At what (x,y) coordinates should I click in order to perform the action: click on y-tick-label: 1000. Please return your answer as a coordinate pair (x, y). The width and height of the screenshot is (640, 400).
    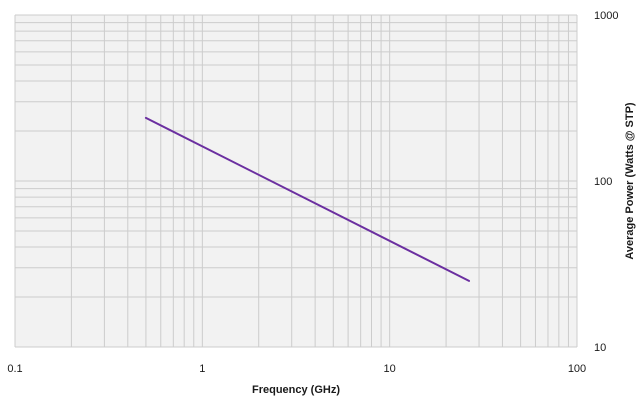
    Looking at the image, I should click on (606, 16).